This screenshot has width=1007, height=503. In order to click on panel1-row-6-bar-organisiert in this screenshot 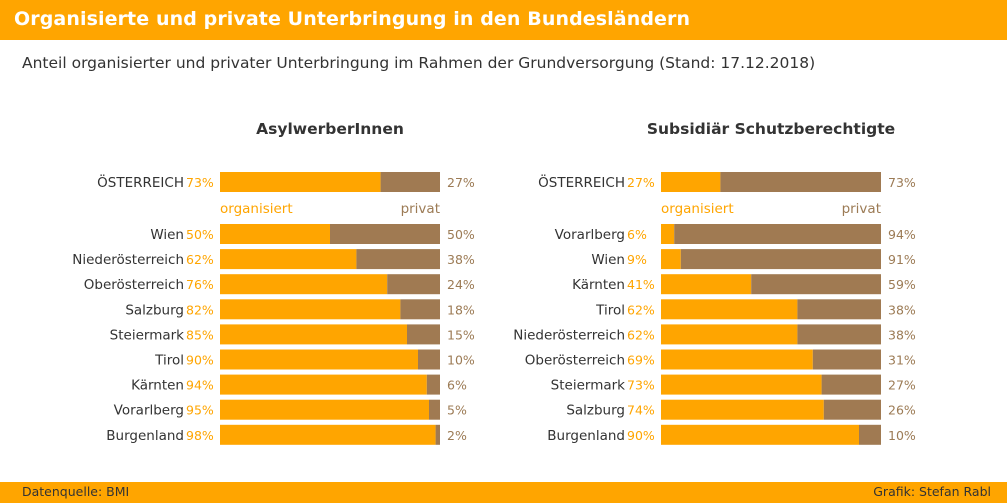, I will do `click(319, 359)`.